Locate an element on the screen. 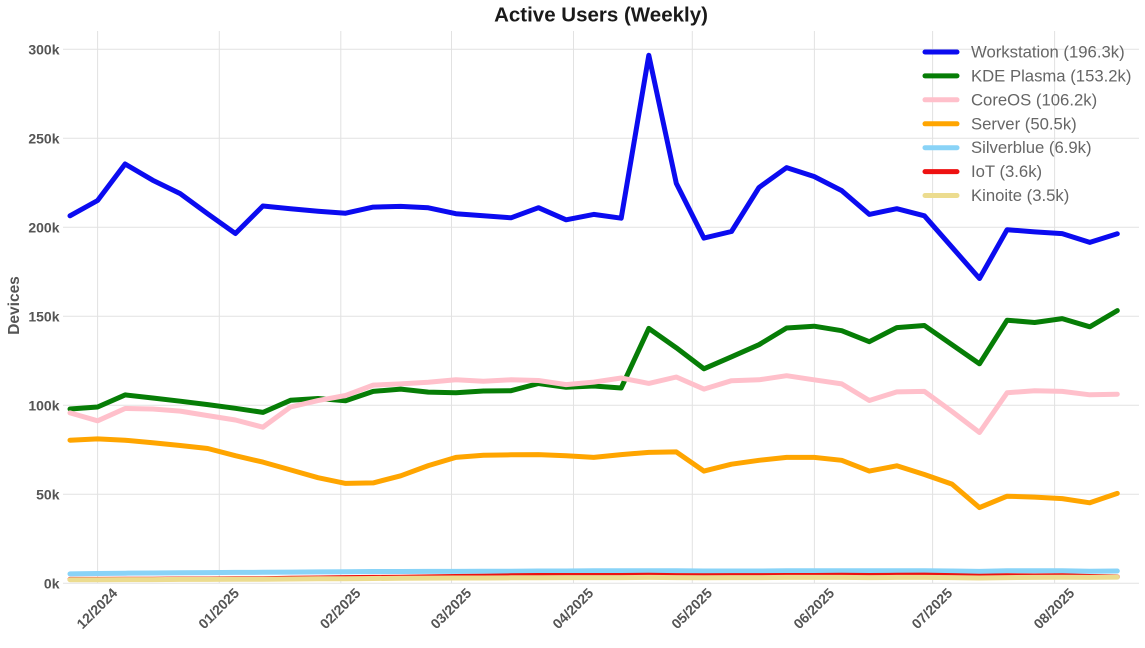 The image size is (1145, 648). svg-text: 200k is located at coordinates (43, 228).